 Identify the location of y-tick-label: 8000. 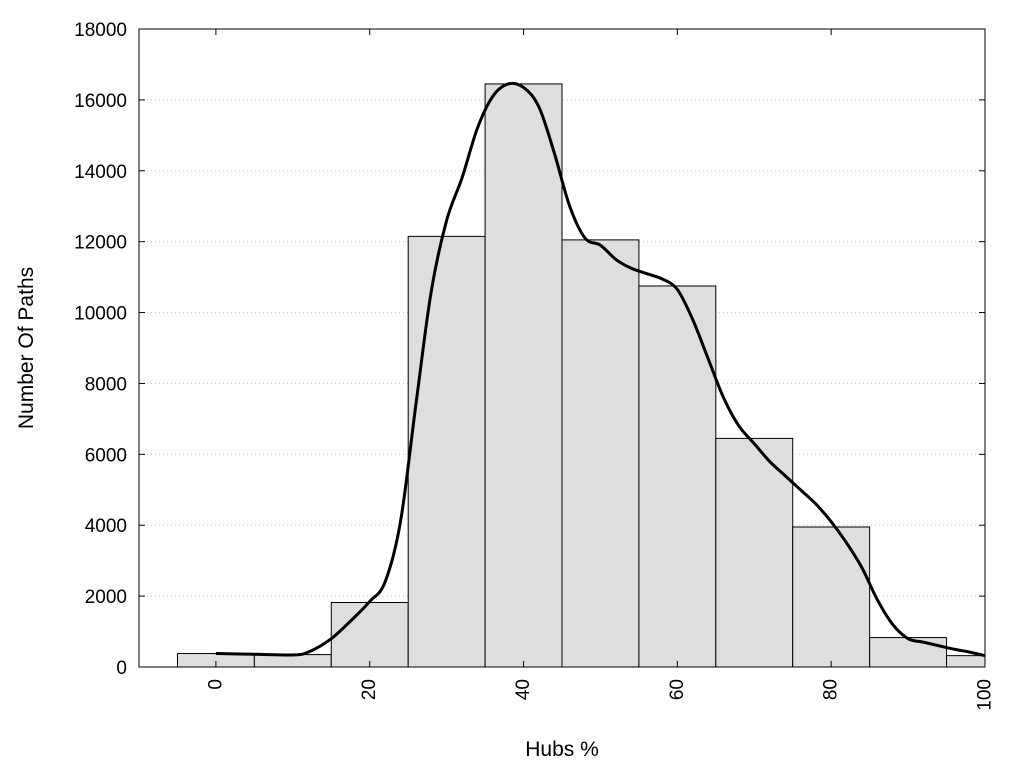
(106, 384).